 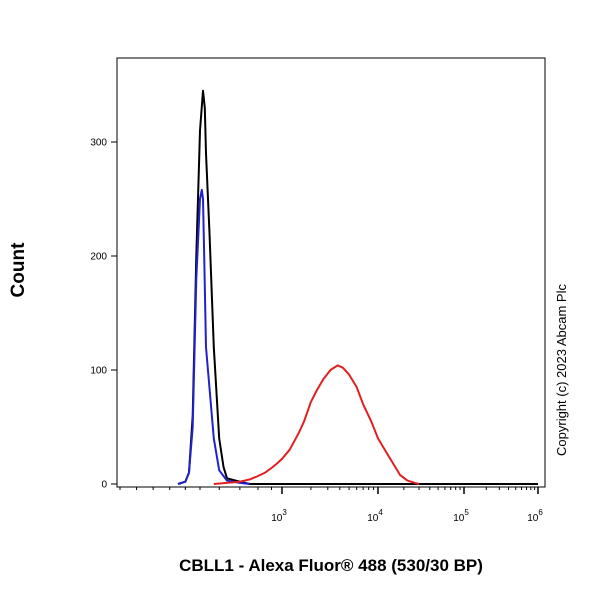 What do you see at coordinates (535, 516) in the screenshot?
I see `x-tick-label: 10⁶` at bounding box center [535, 516].